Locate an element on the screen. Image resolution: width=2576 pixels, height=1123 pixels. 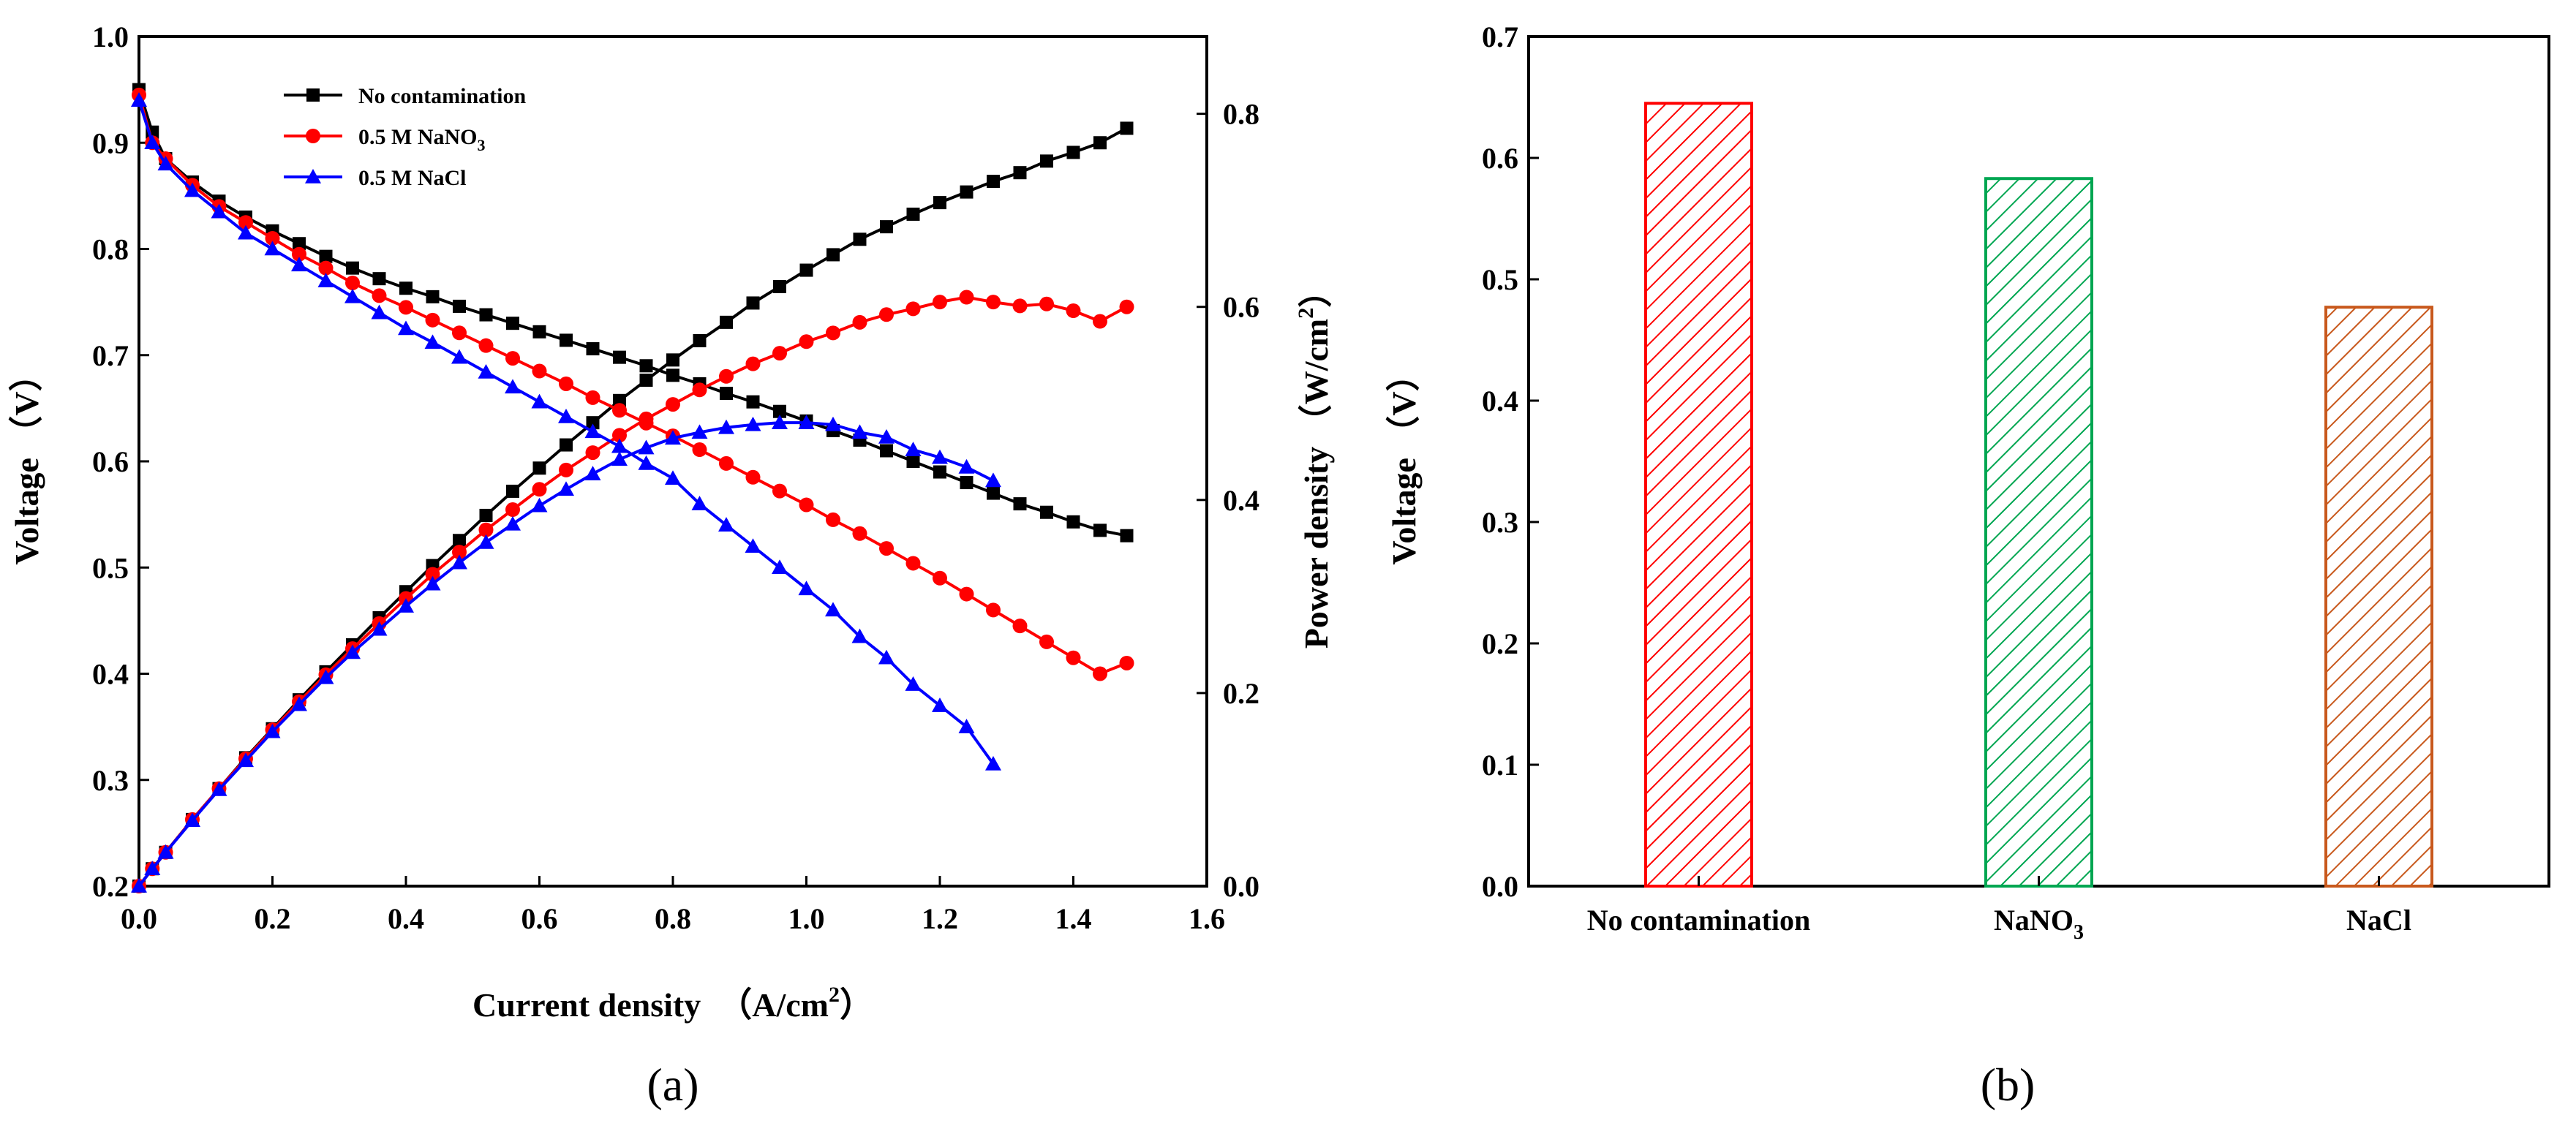
chart-a-legend: No contamination 0.5 M NaNO3 0.5 M NaCl is located at coordinates (405, 137).